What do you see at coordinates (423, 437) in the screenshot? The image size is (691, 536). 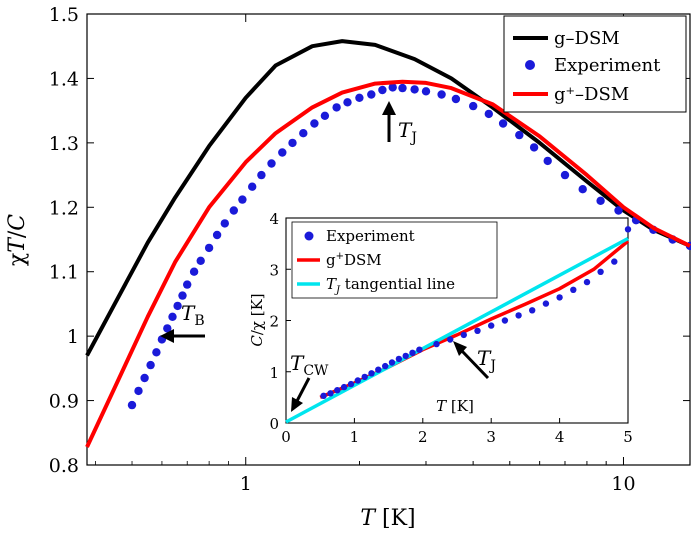 I see `inset-x-tick-label: 2` at bounding box center [423, 437].